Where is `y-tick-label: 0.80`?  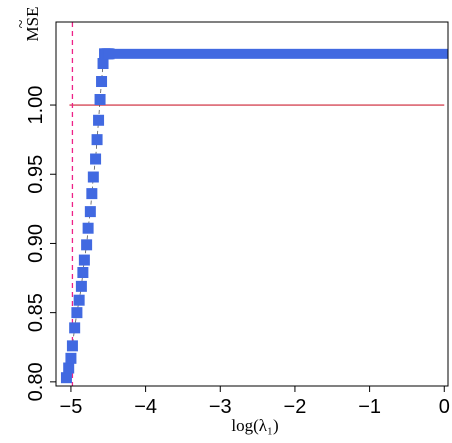 y-tick-label: 0.80 is located at coordinates (36, 381).